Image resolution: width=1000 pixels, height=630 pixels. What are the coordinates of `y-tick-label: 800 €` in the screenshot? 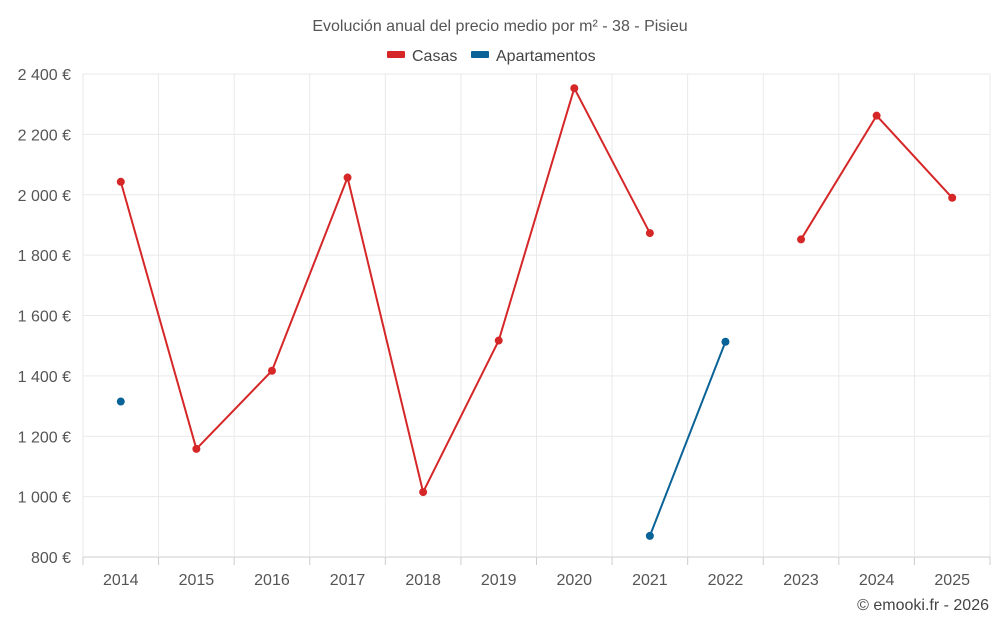 It's located at (51, 558).